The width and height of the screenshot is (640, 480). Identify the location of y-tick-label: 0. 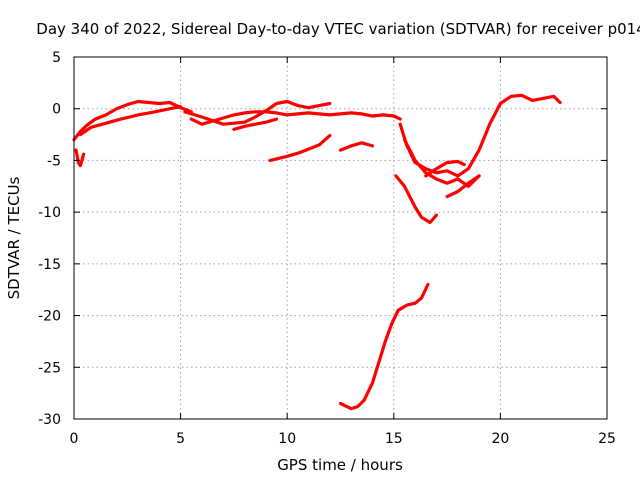
(56, 110).